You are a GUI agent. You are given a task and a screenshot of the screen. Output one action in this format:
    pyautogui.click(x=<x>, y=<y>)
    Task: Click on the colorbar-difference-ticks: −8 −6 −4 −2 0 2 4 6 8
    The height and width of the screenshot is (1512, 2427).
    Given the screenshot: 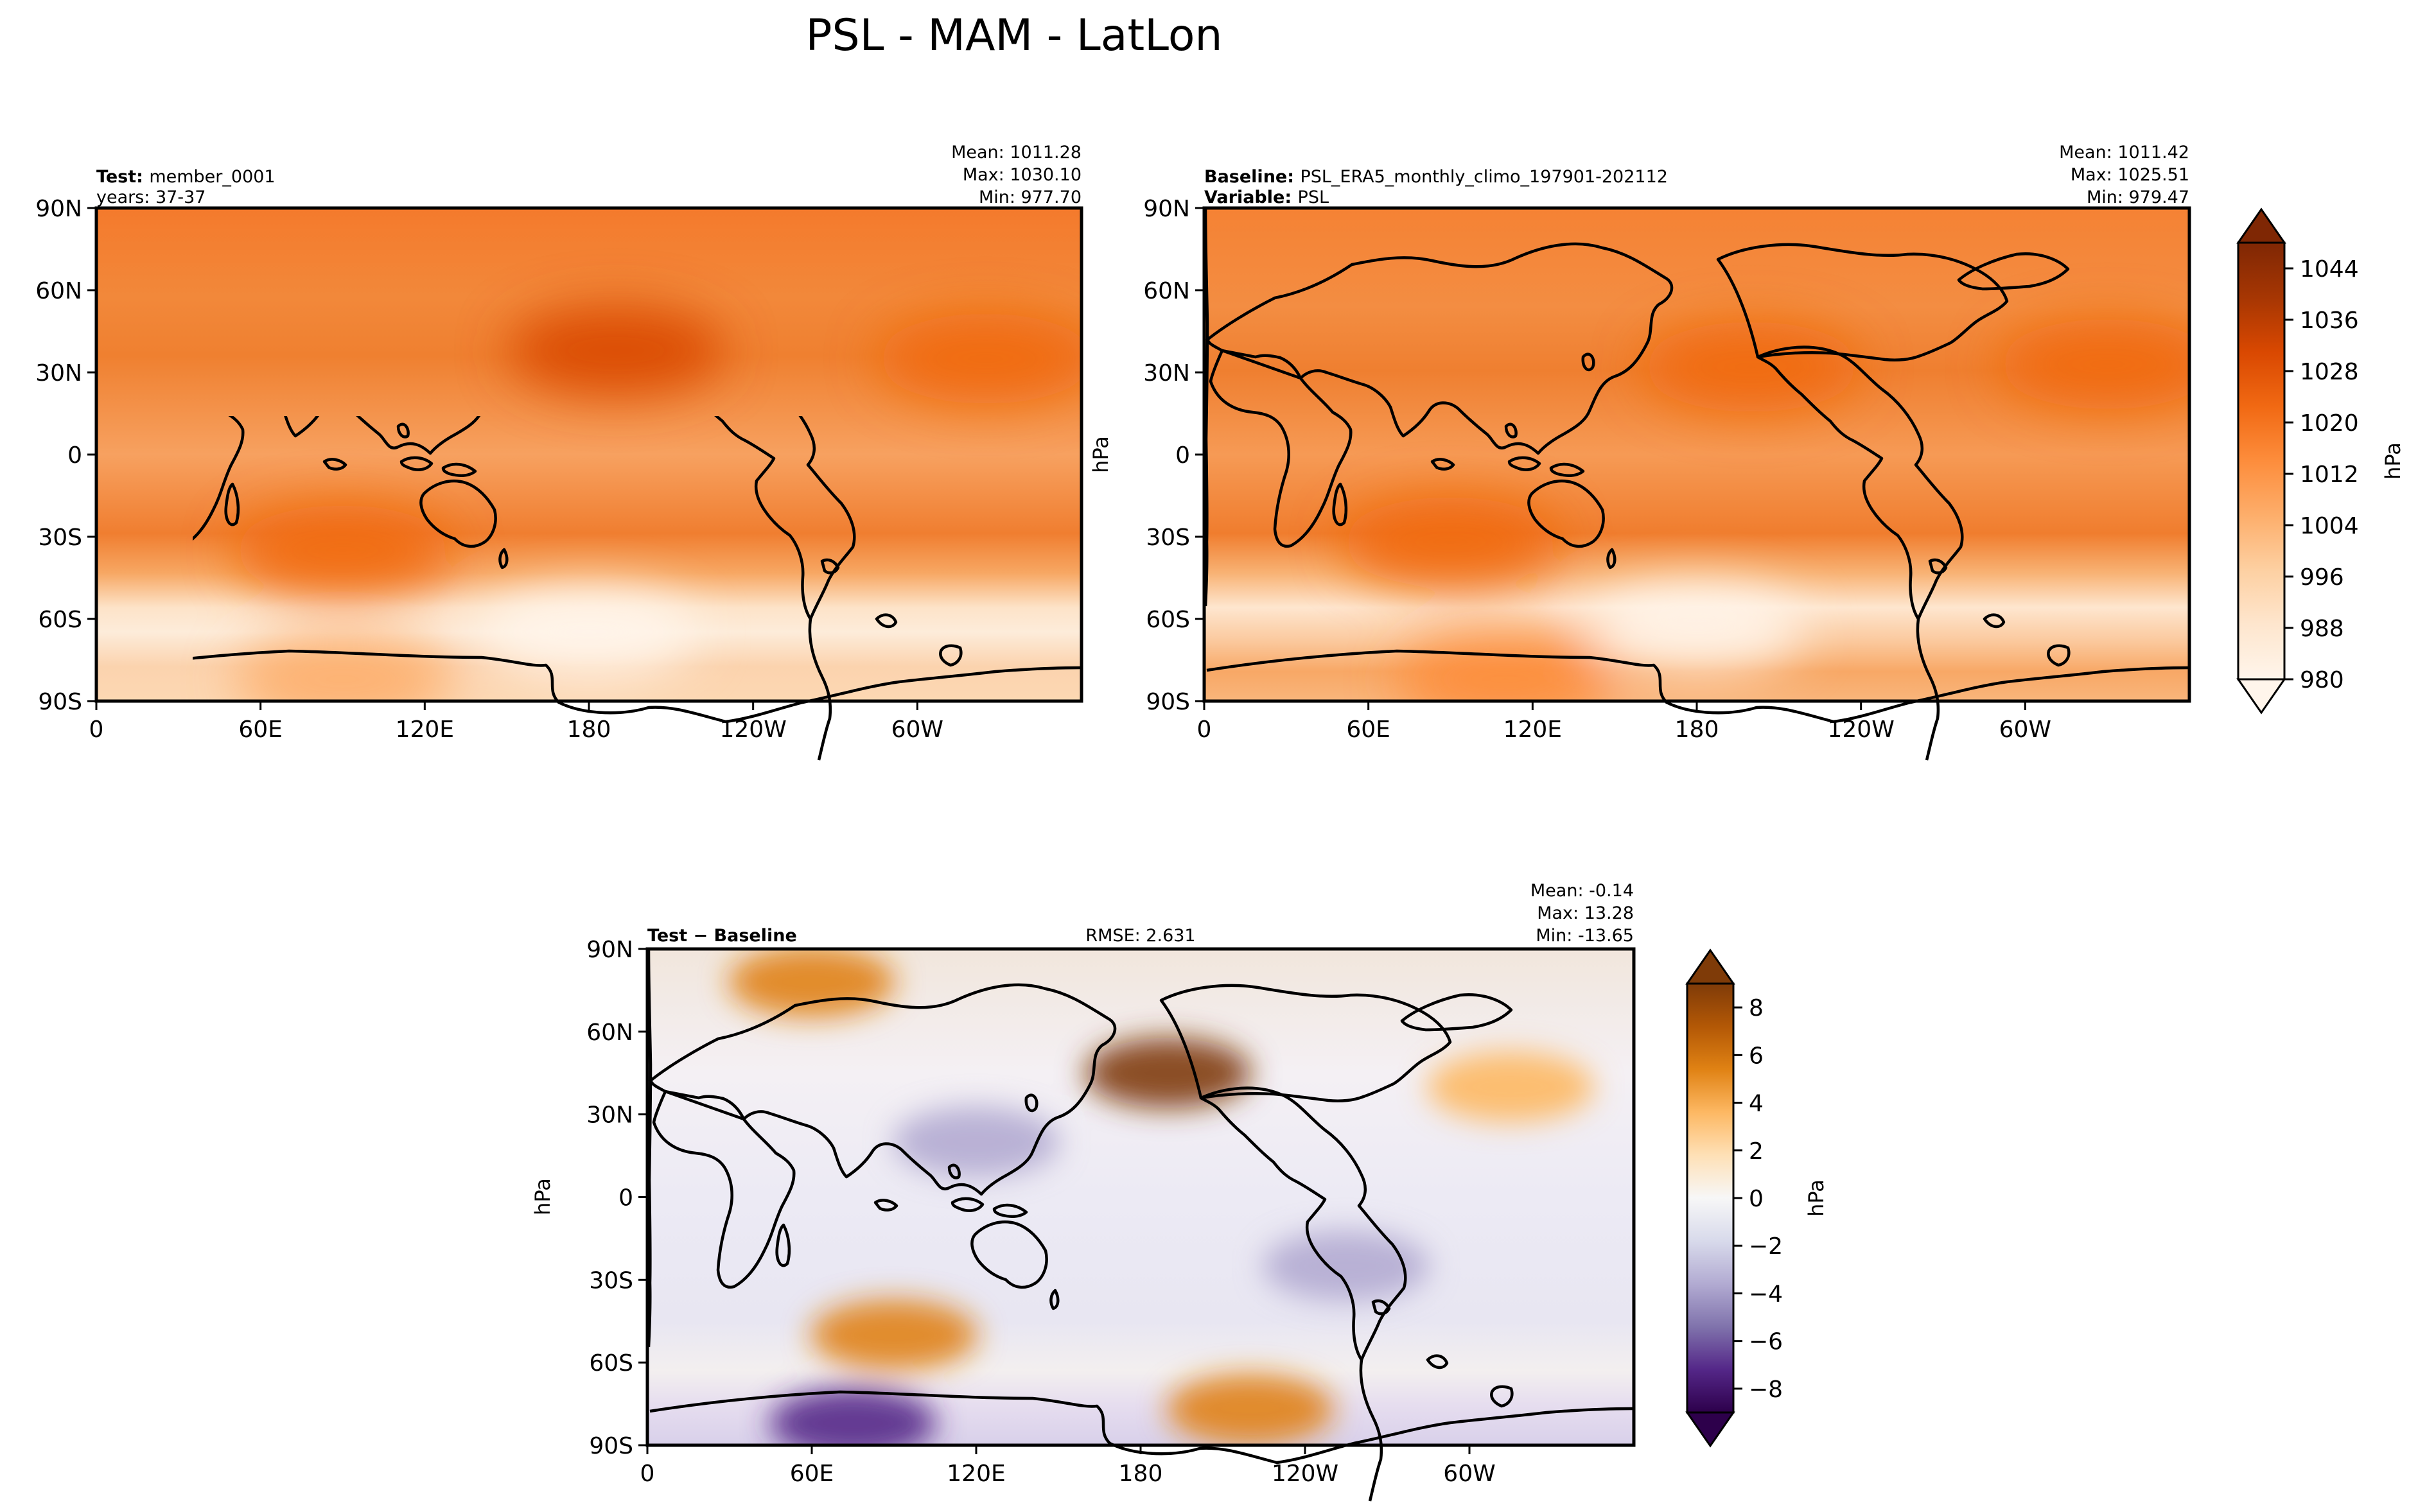 What is the action you would take?
    pyautogui.click(x=1758, y=1199)
    